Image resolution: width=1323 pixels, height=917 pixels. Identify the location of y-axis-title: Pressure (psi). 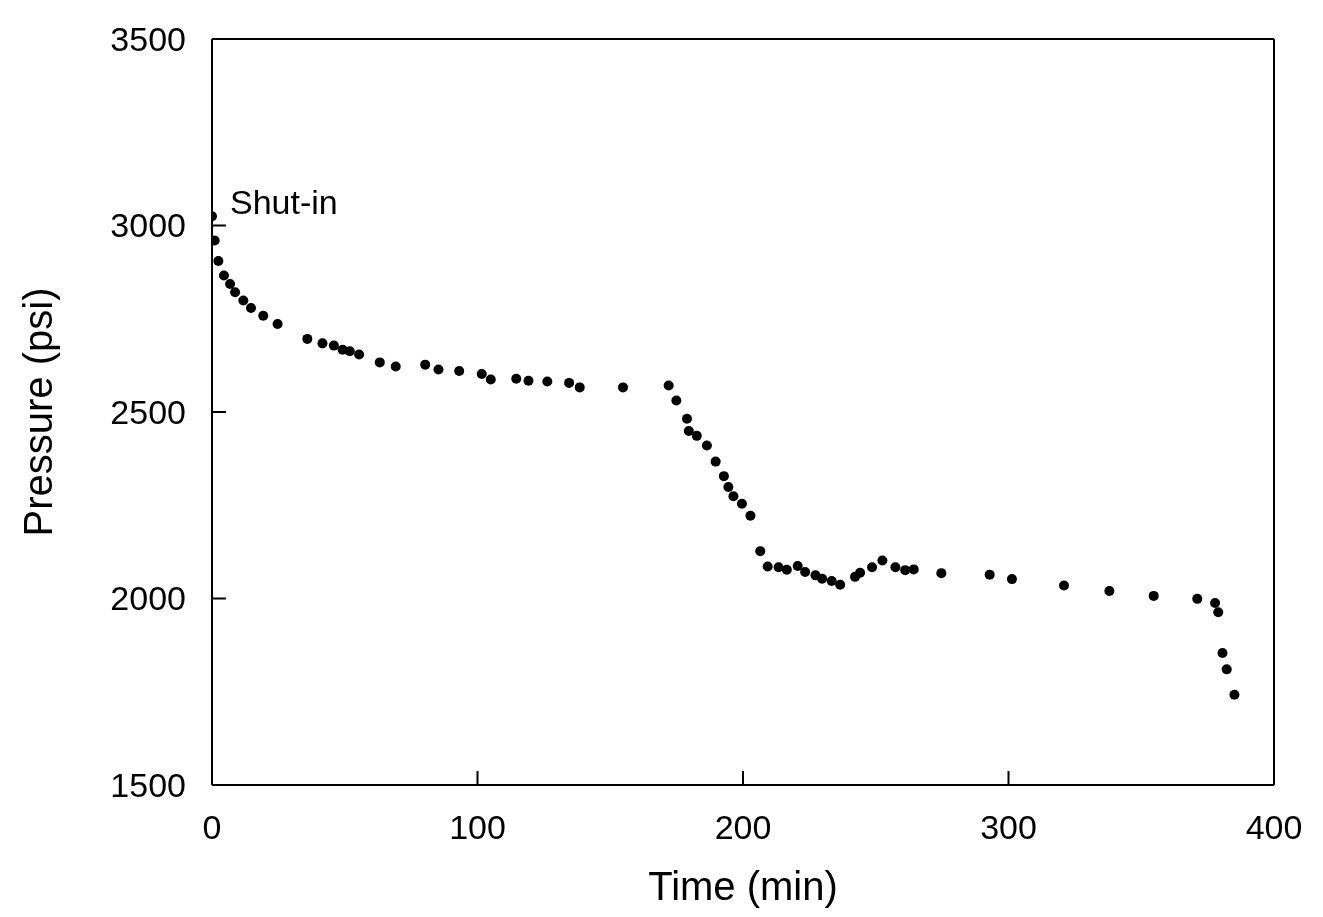
(38, 412).